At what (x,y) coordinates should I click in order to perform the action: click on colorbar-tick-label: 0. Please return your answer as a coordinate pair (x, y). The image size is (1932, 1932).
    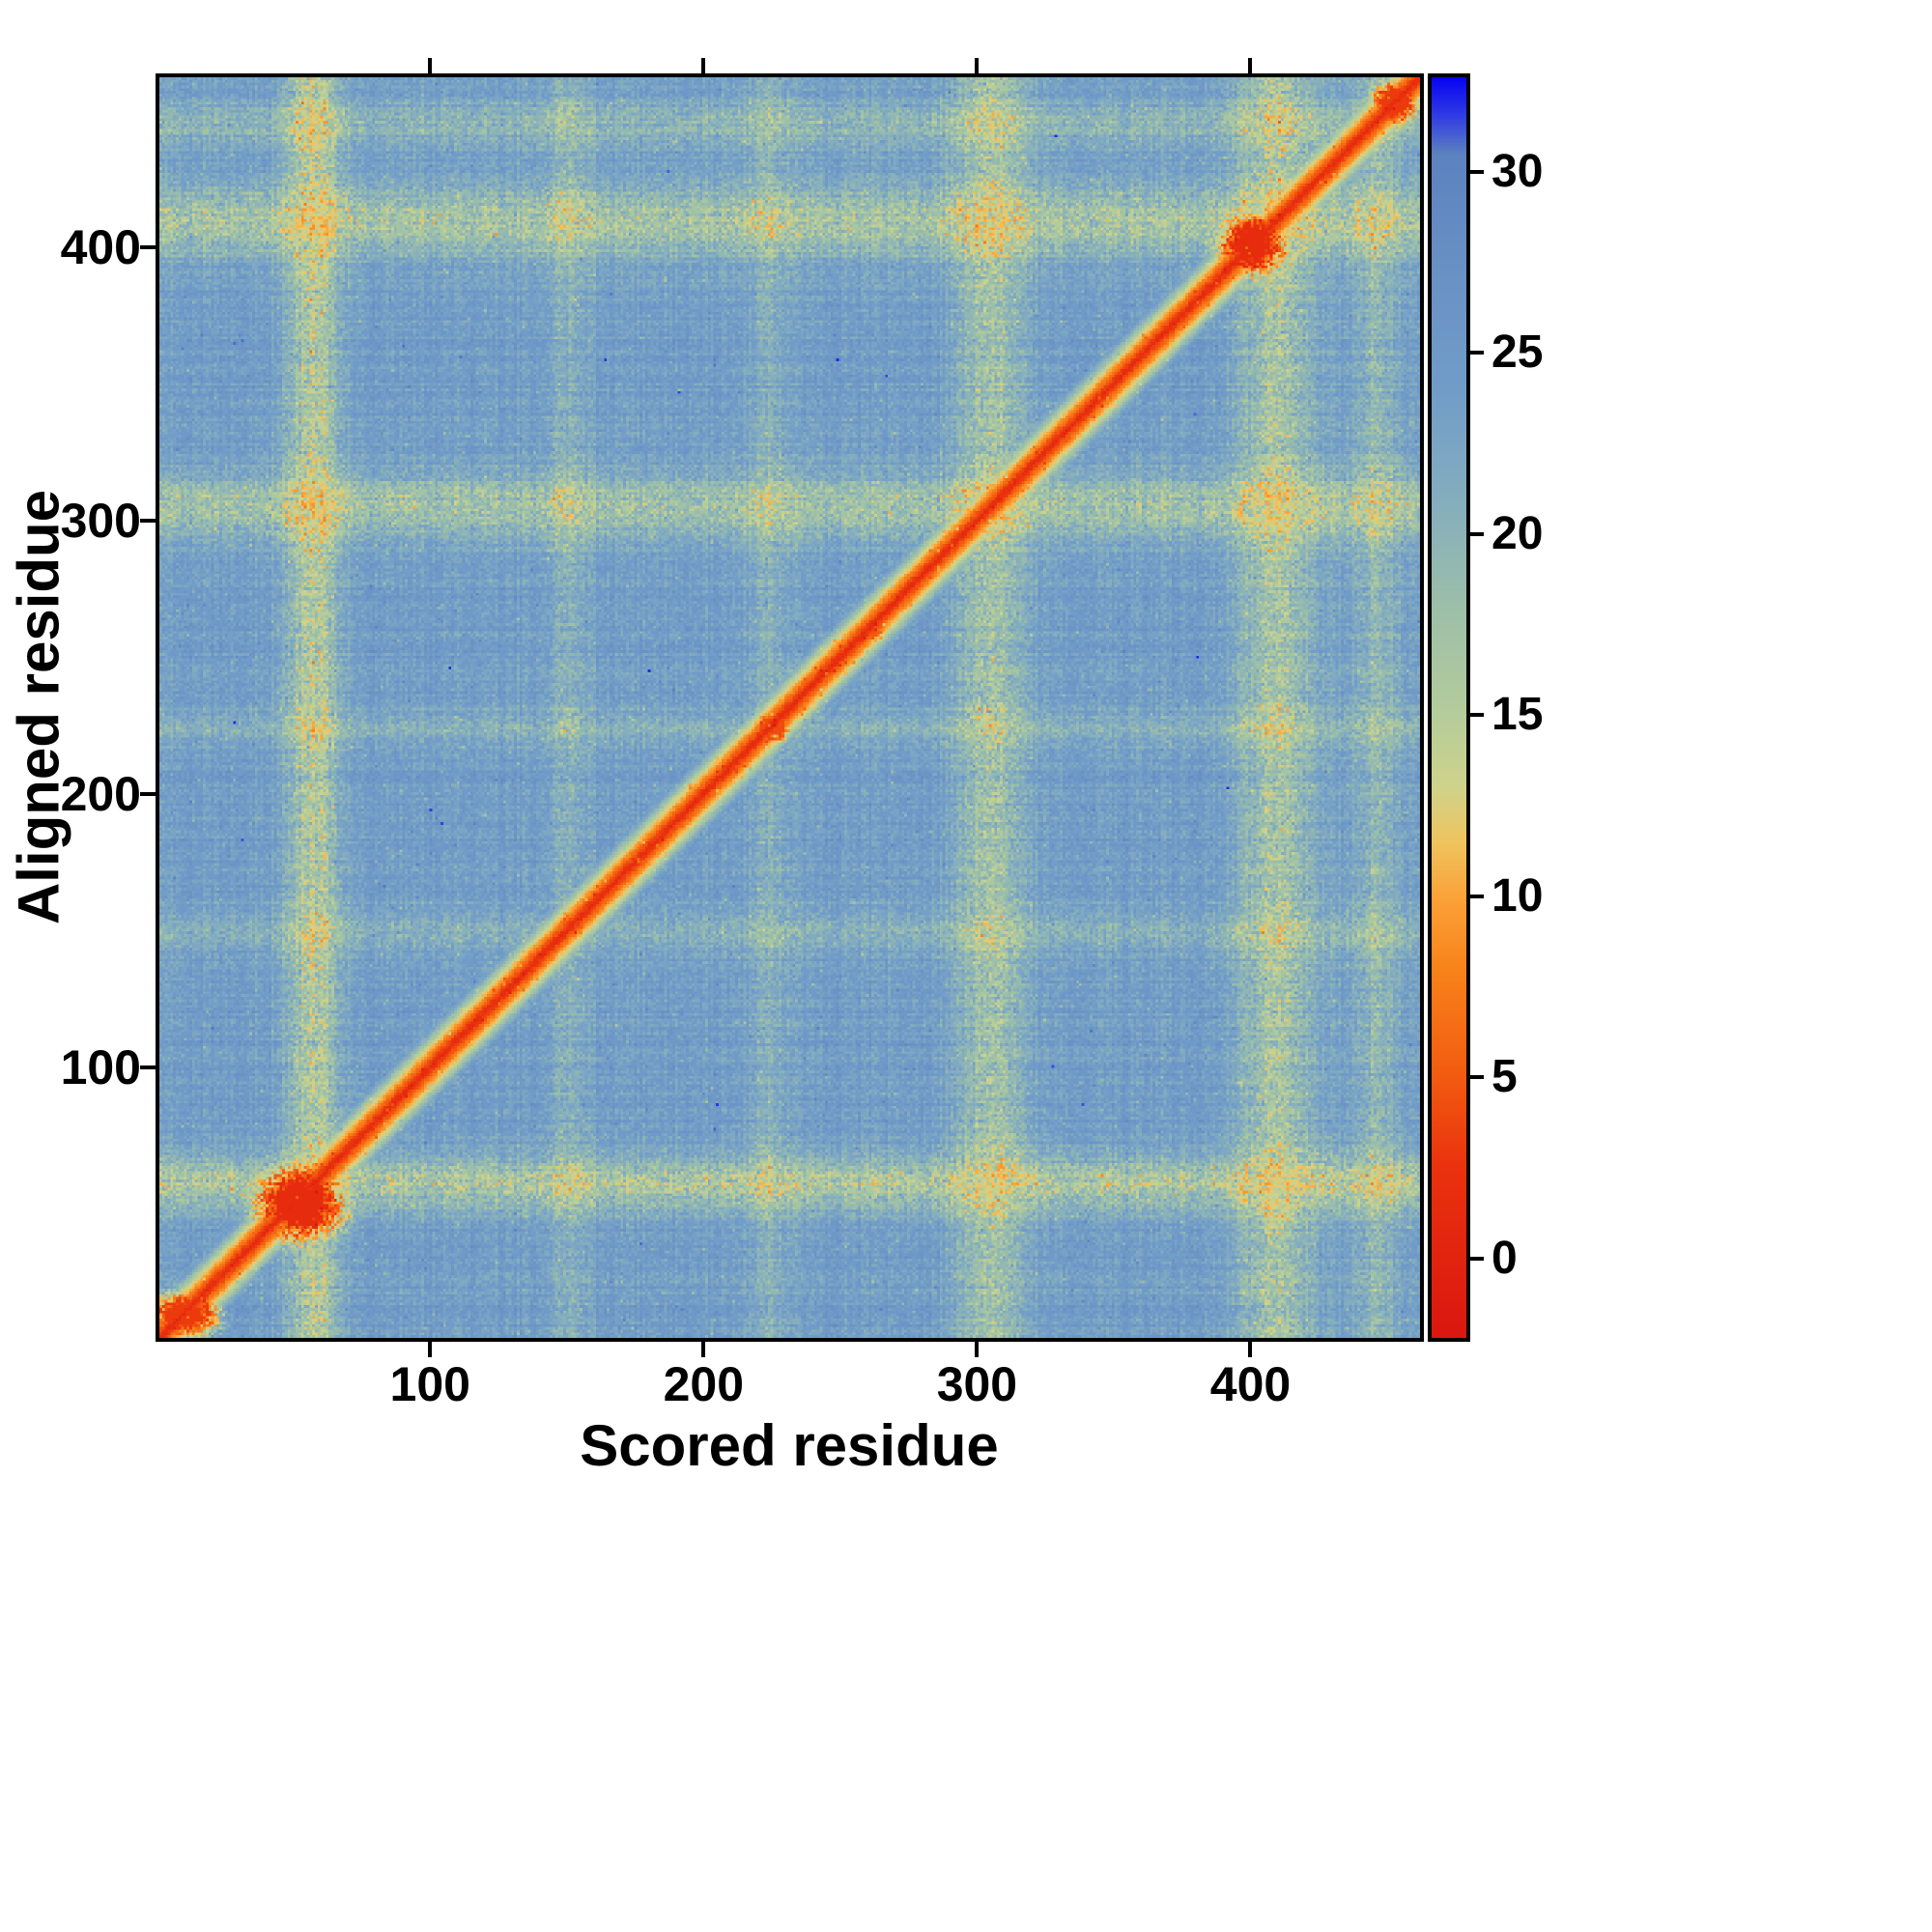
    Looking at the image, I should click on (1505, 1258).